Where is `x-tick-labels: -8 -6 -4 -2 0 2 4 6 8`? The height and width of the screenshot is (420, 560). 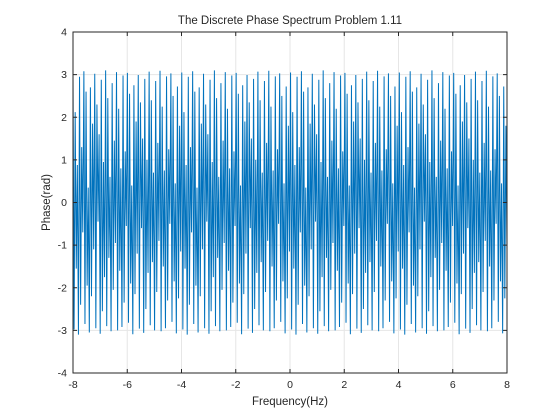 x-tick-labels: -8 -6 -4 -2 0 2 4 6 8 is located at coordinates (289, 385).